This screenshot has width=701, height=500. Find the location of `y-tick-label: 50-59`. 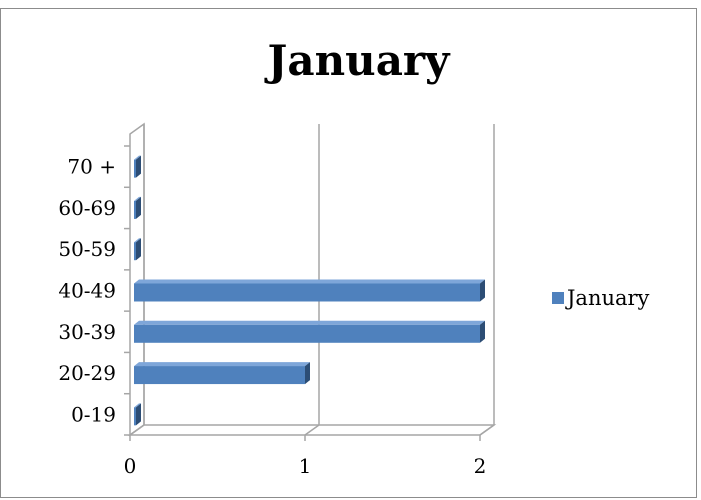

y-tick-label: 50-59 is located at coordinates (87, 249).